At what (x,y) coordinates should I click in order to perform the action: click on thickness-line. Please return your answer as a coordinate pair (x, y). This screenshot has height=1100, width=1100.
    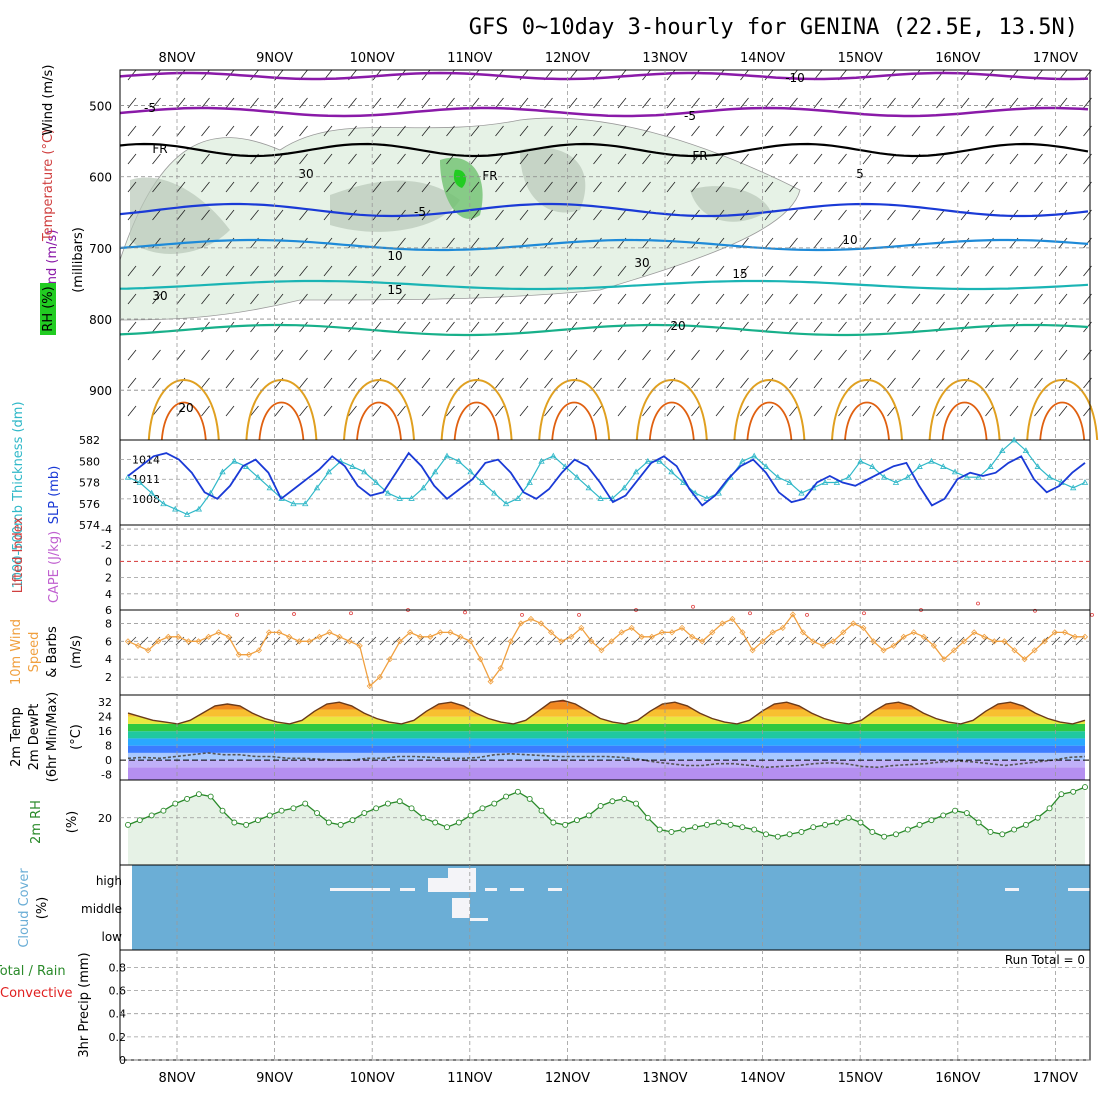
    Looking at the image, I should click on (606, 477).